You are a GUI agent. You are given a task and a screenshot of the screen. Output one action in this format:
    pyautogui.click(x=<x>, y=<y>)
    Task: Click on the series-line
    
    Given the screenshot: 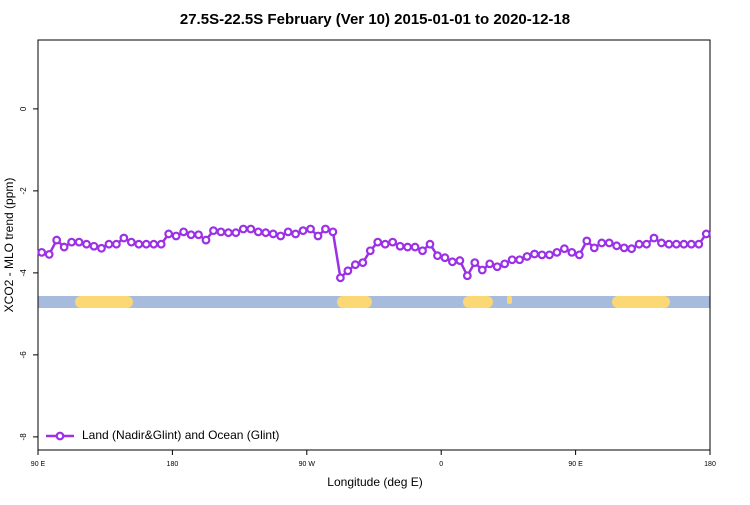 What is the action you would take?
    pyautogui.click(x=374, y=254)
    